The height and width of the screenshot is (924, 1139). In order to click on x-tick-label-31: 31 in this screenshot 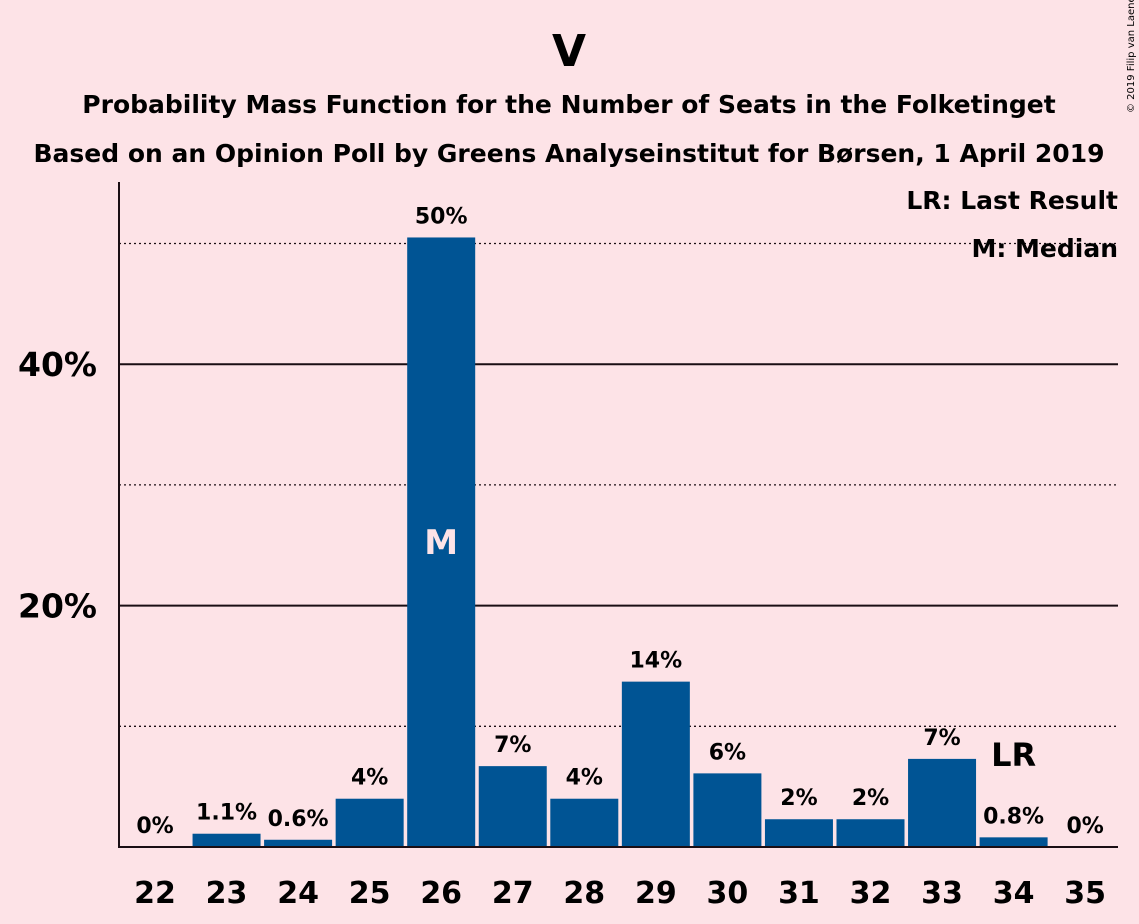, I will do `click(799, 893)`.